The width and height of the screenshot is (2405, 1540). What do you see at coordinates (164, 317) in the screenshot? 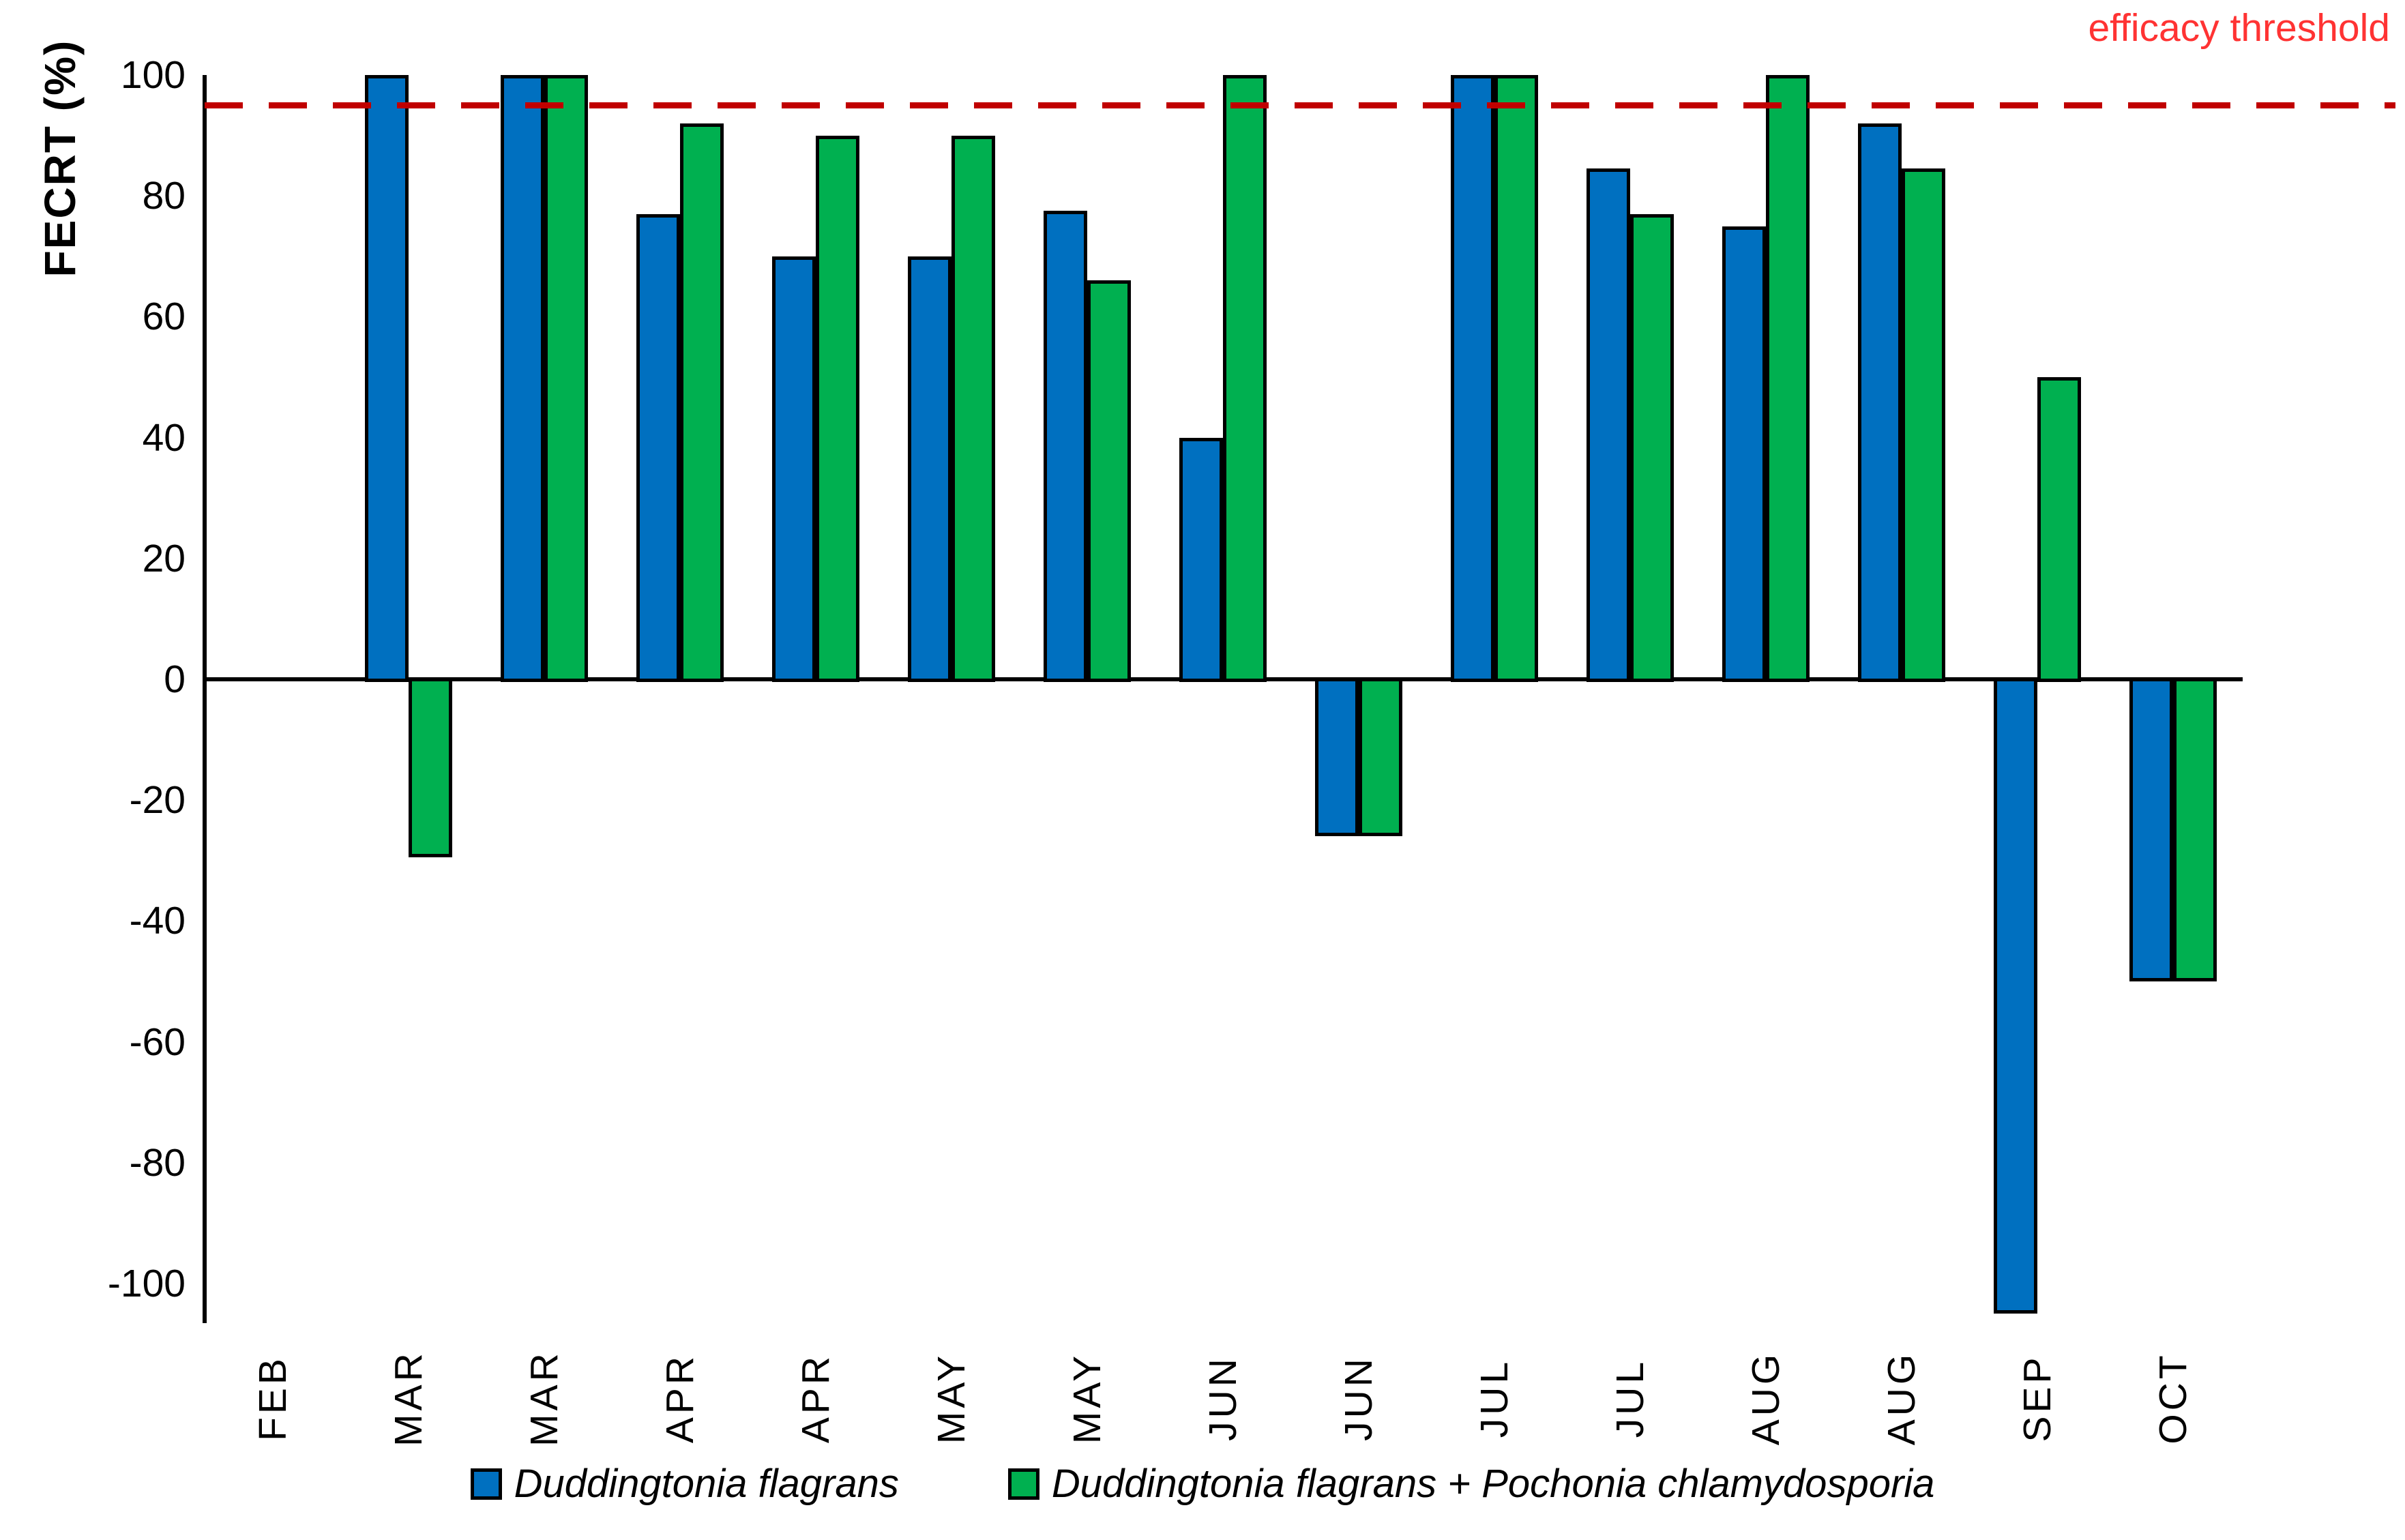
I see `y-tick-label: 60` at bounding box center [164, 317].